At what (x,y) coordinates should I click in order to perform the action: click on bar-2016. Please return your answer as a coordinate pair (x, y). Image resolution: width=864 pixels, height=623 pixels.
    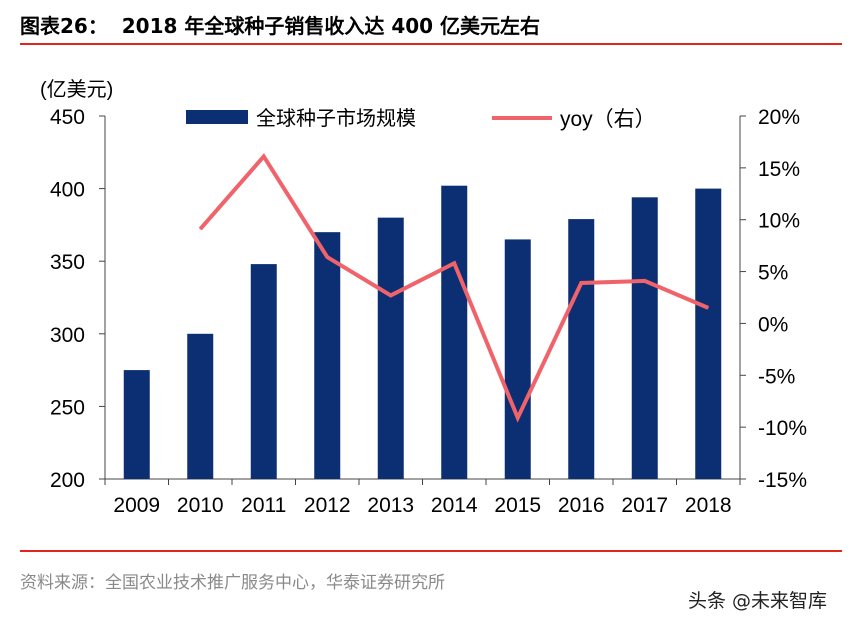
    Looking at the image, I should click on (581, 349).